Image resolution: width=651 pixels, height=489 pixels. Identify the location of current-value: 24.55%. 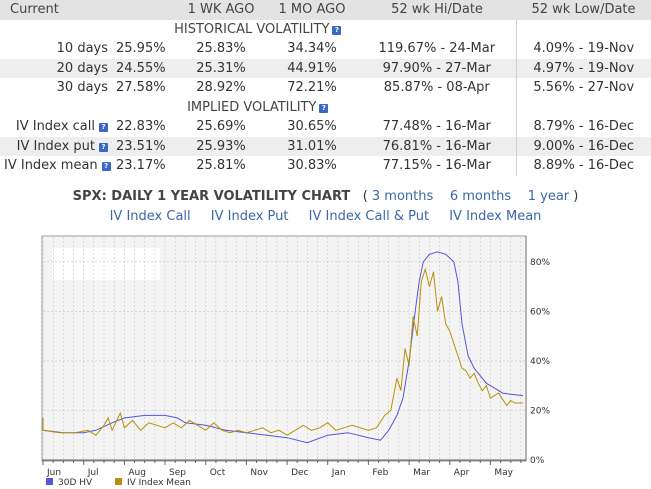
(144, 68).